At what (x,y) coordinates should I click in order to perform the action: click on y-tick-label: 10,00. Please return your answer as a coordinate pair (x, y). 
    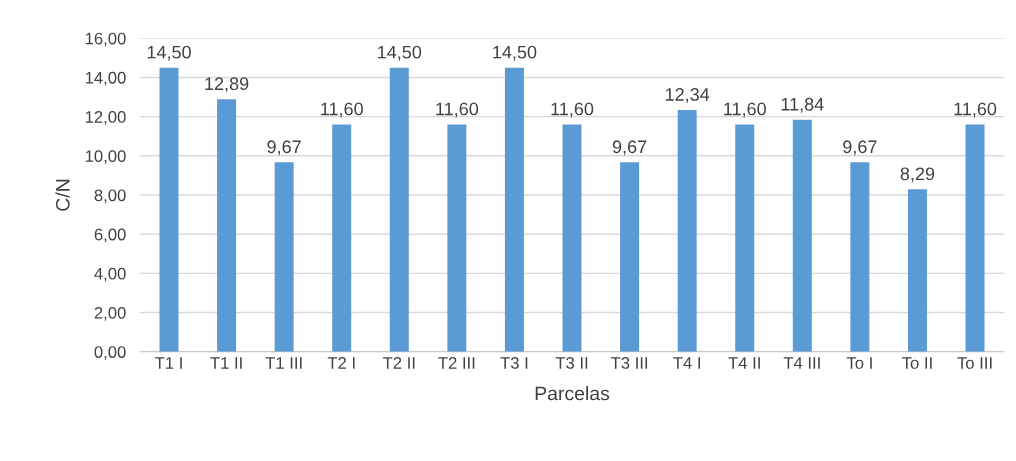
    Looking at the image, I should click on (105, 157).